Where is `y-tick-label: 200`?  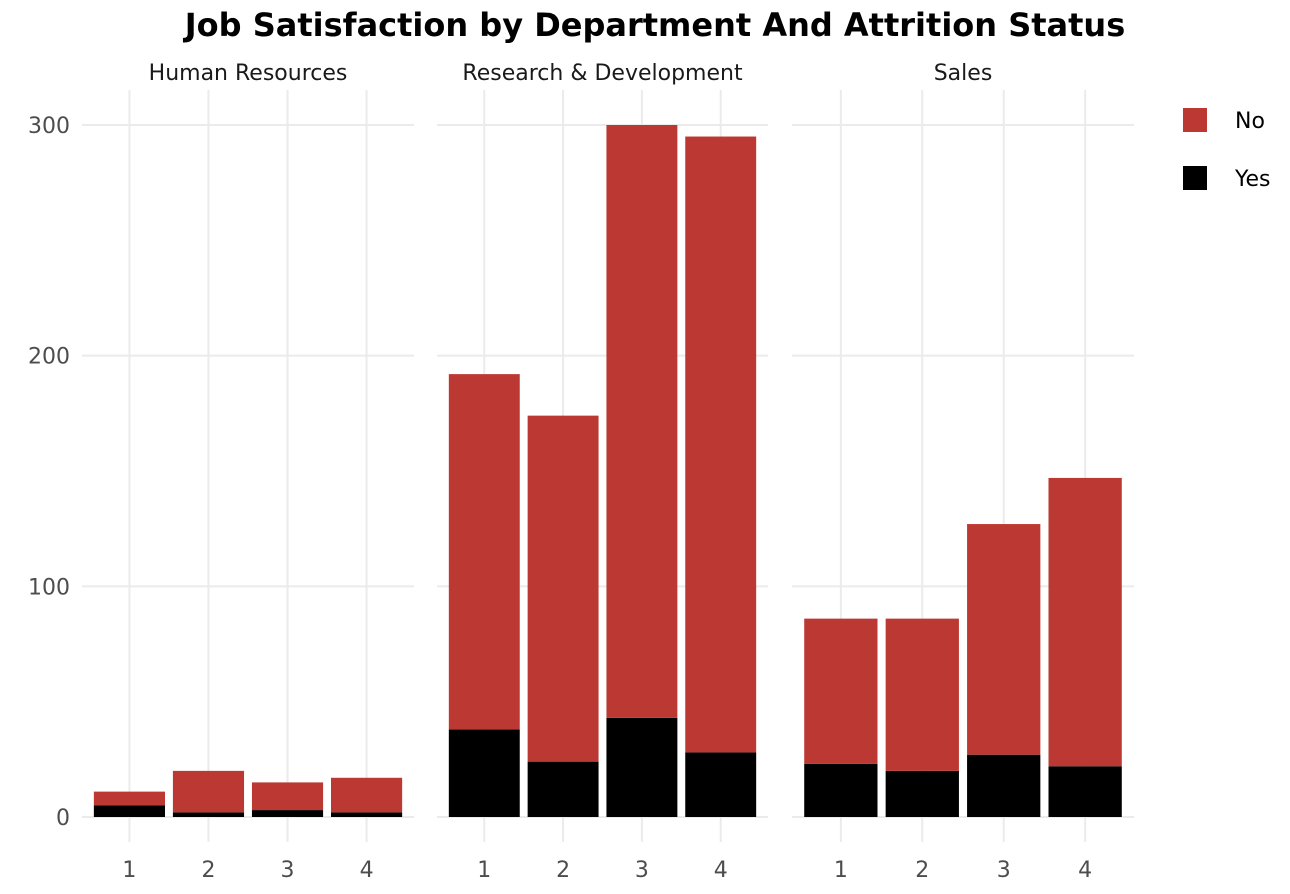
y-tick-label: 200 is located at coordinates (49, 357).